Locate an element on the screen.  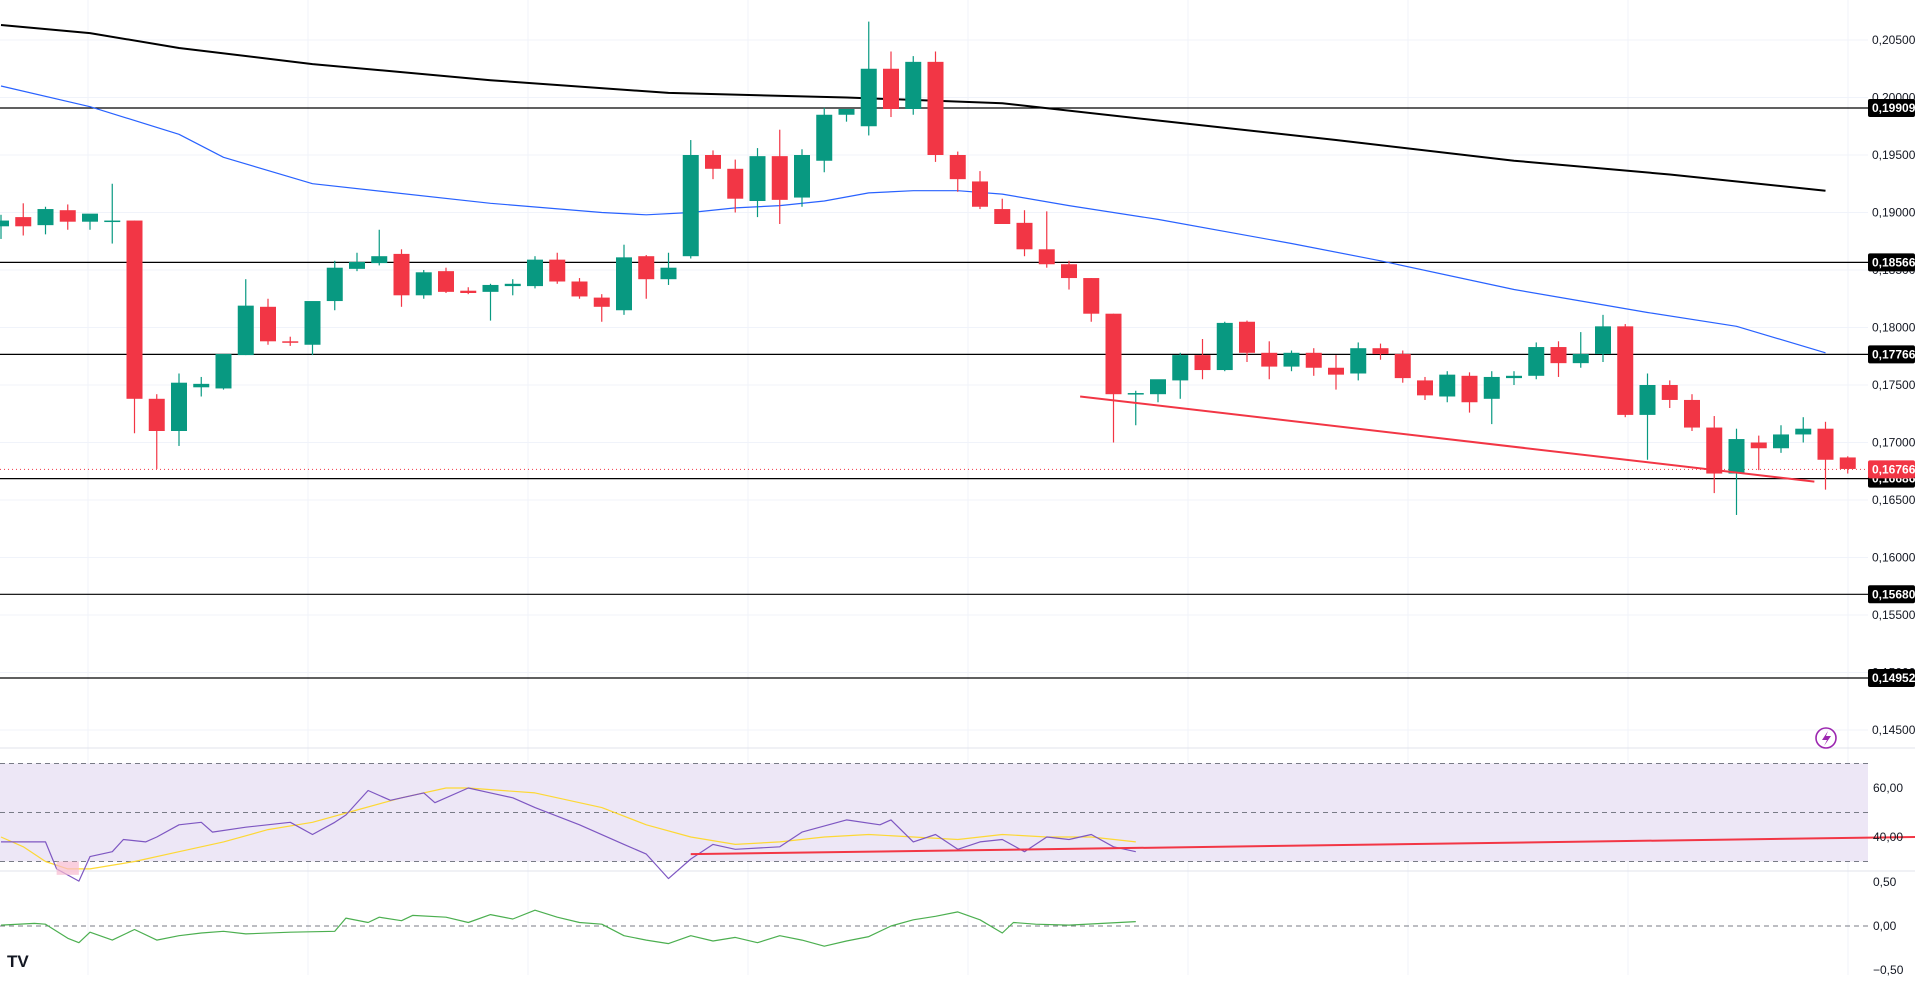
current-price-label-box is located at coordinates (1891, 469).